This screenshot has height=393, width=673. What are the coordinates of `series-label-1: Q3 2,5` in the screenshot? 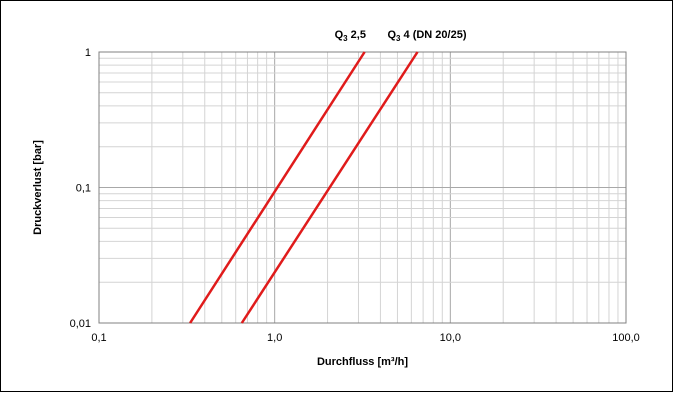 It's located at (350, 36).